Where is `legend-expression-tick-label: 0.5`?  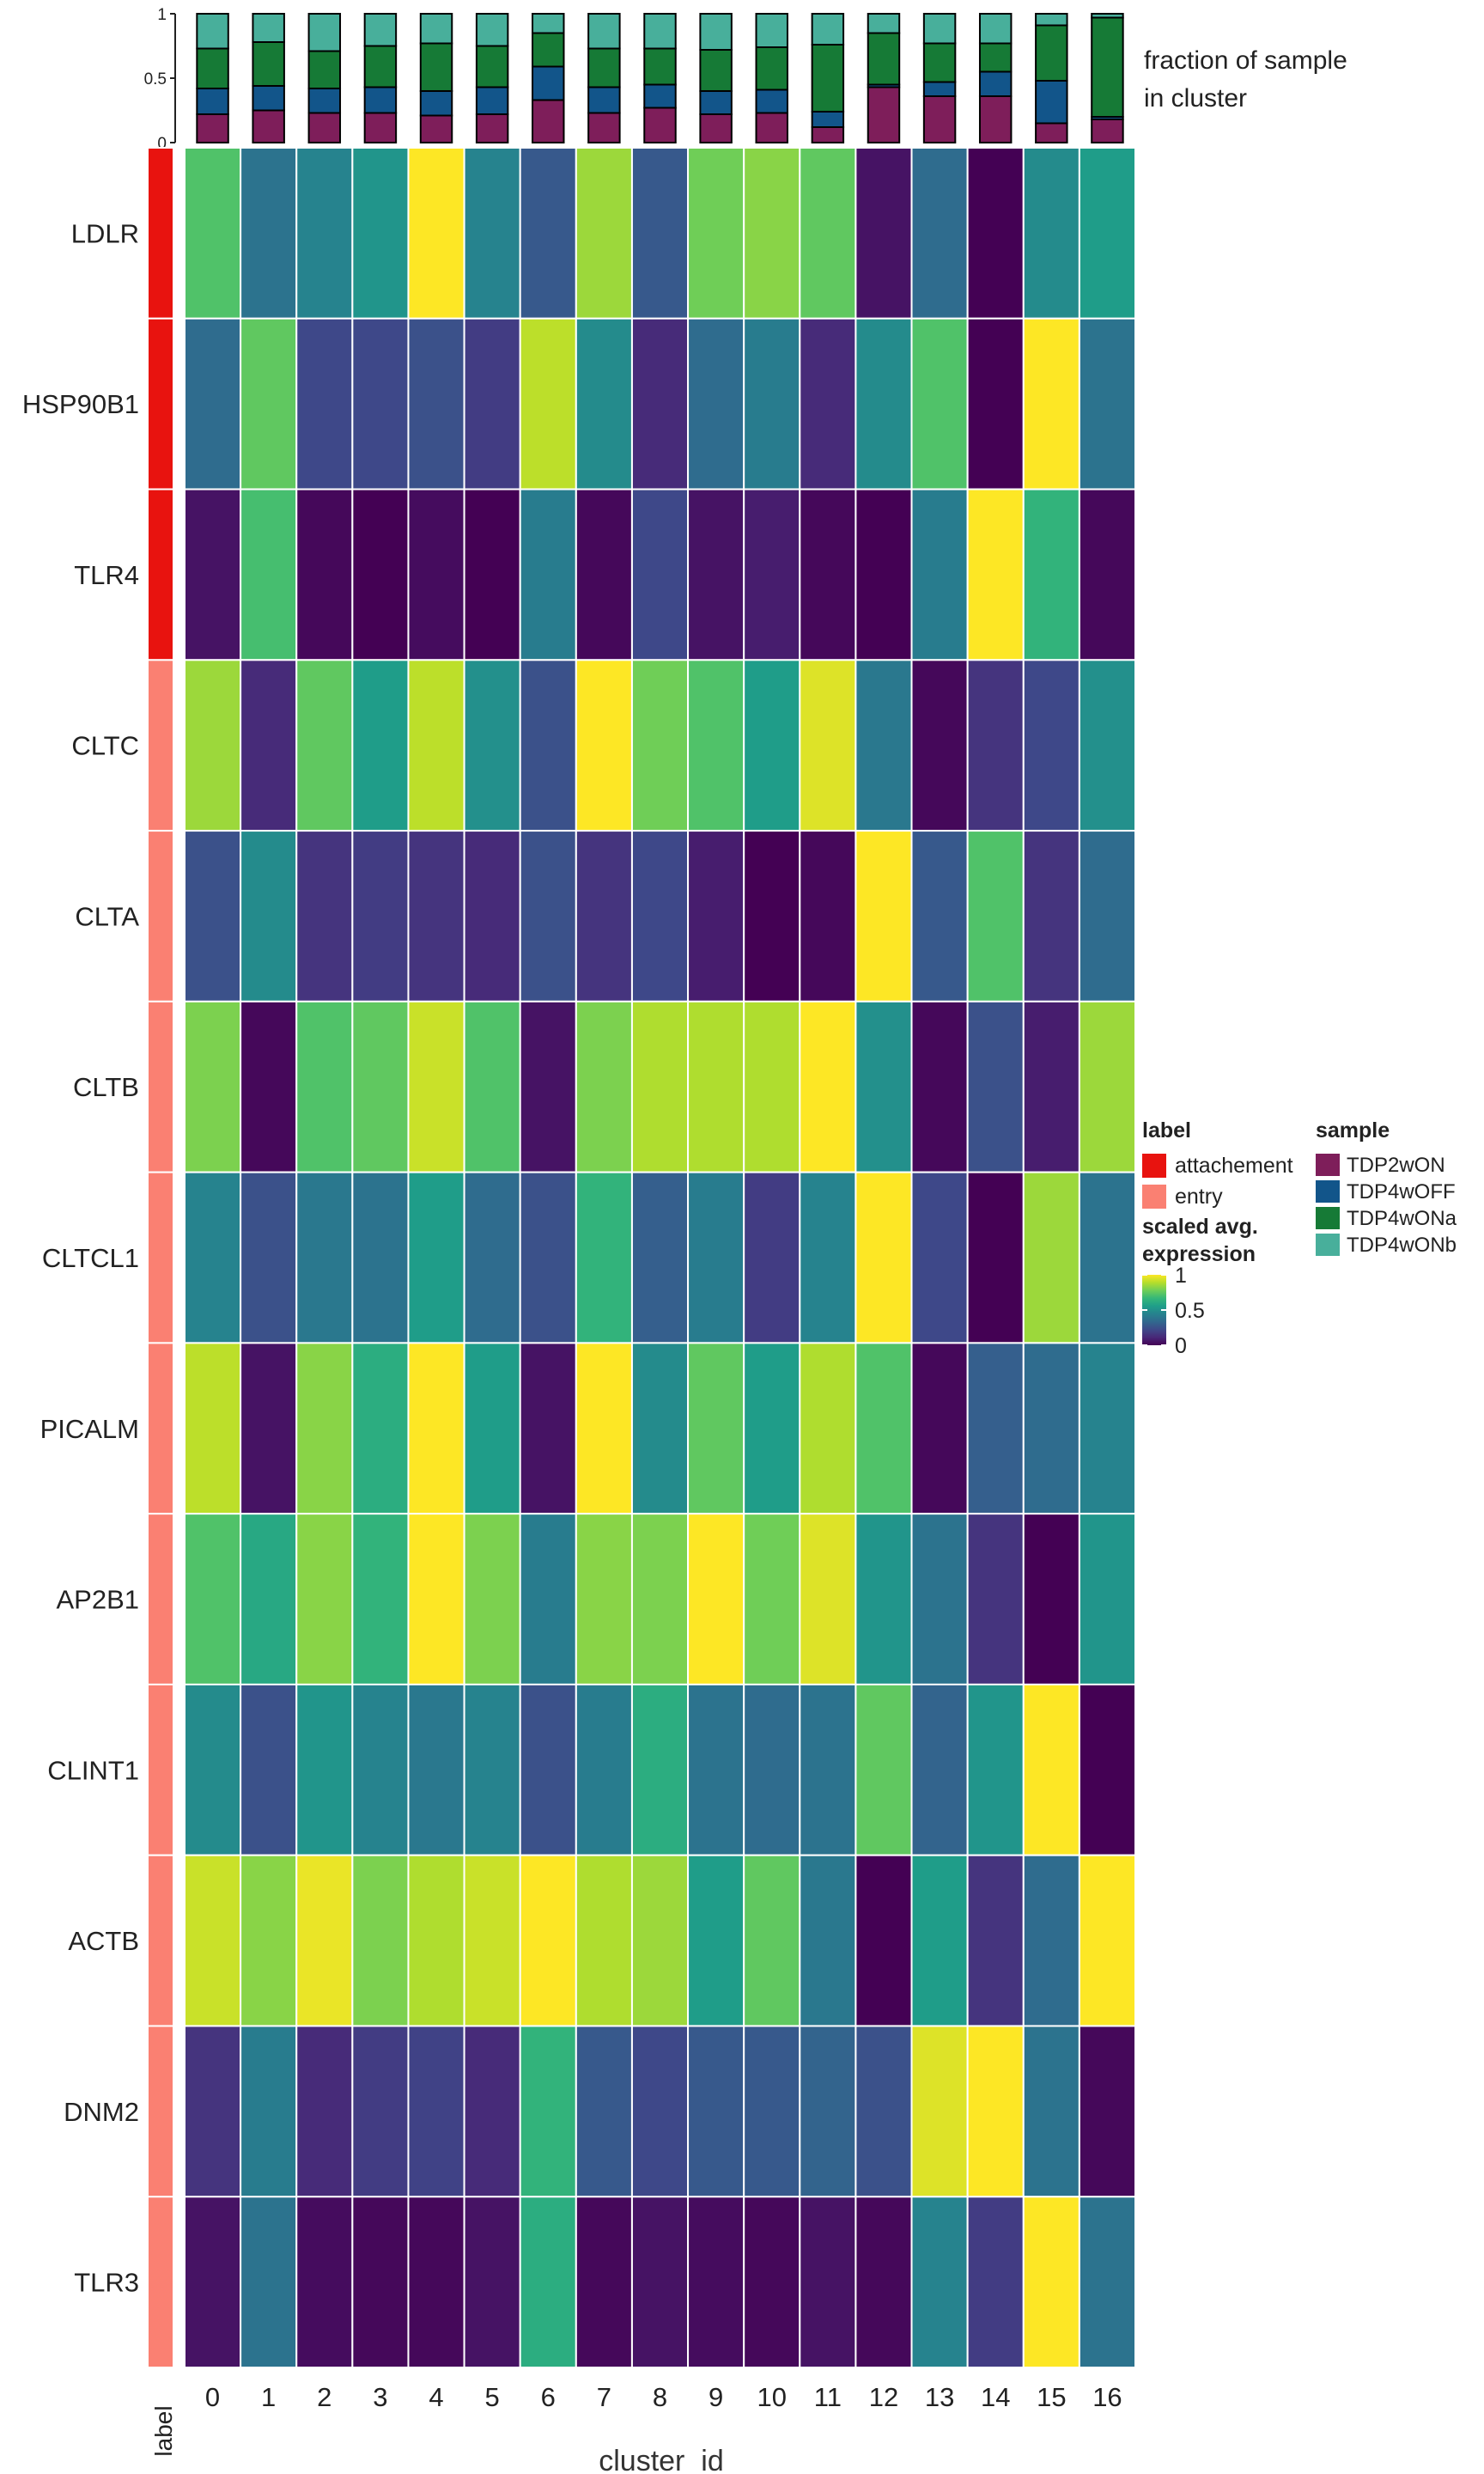 legend-expression-tick-label: 0.5 is located at coordinates (1190, 1311).